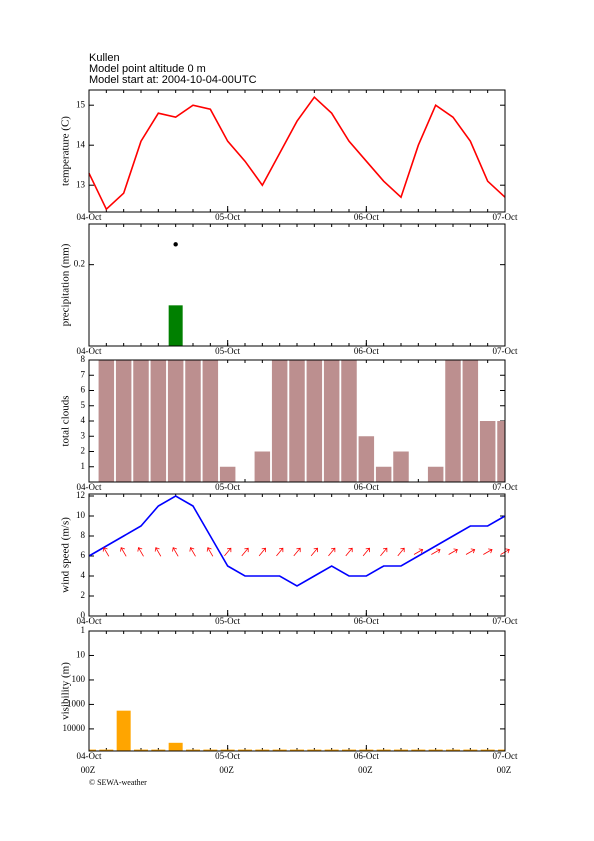  What do you see at coordinates (104, 58) in the screenshot?
I see `station-name: Kullen` at bounding box center [104, 58].